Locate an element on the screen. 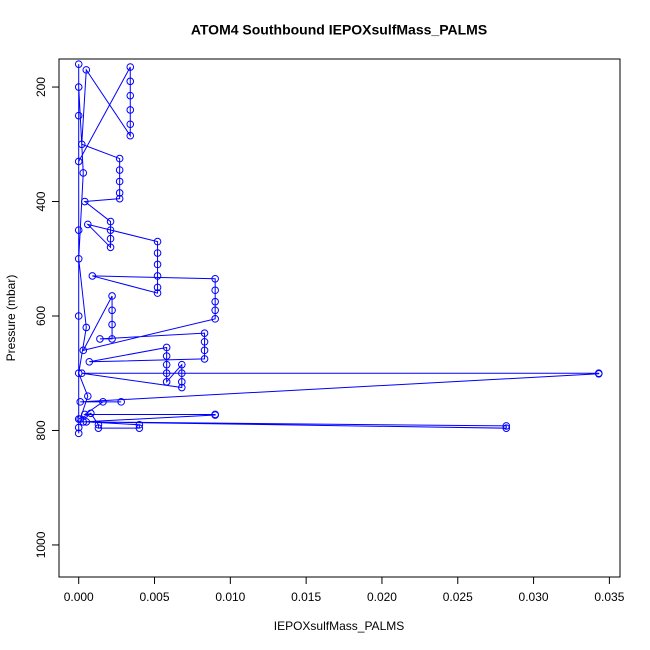  x-tick-label: 0.020 is located at coordinates (382, 597).